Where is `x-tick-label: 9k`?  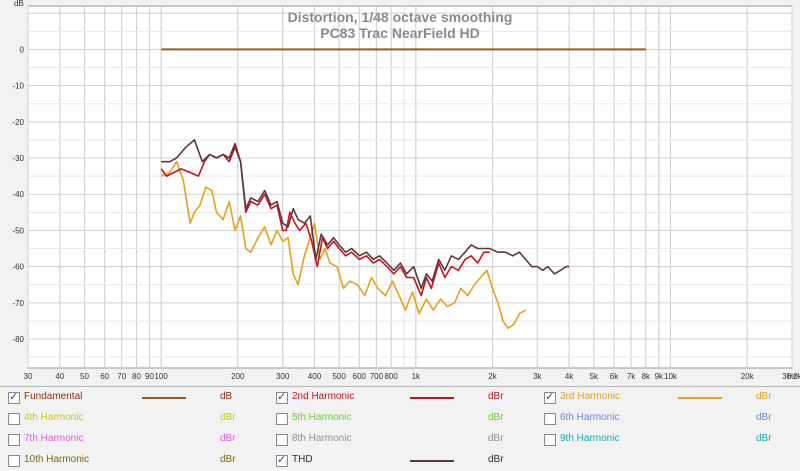
x-tick-label: 9k is located at coordinates (659, 376).